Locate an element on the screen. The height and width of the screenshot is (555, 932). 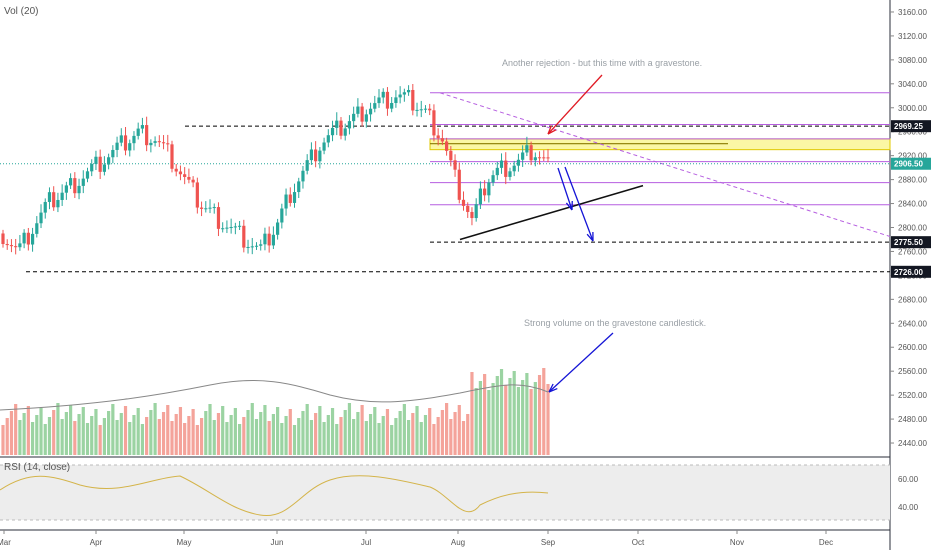
x-tick-label: Jun is located at coordinates (277, 542).